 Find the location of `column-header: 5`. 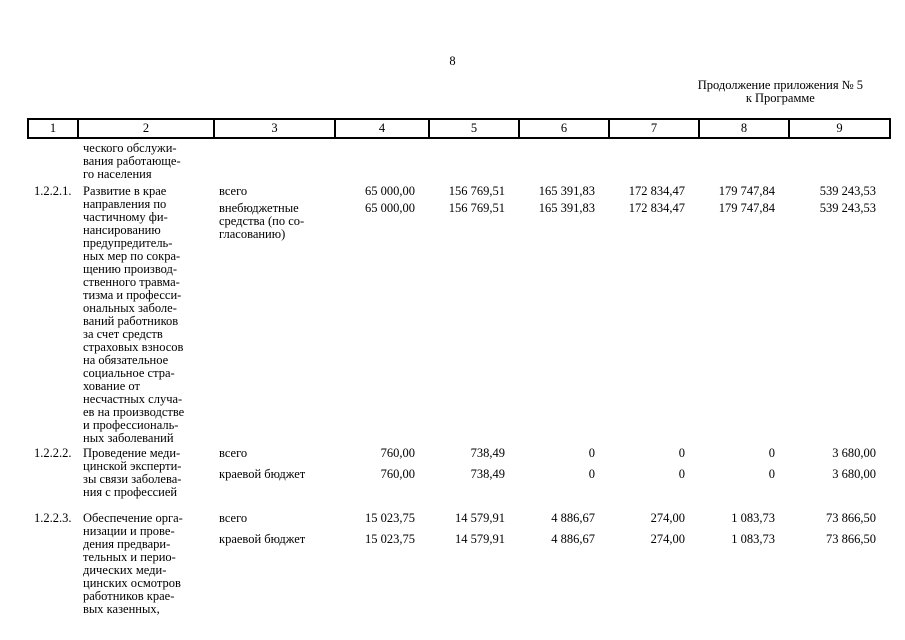

column-header: 5 is located at coordinates (474, 128).